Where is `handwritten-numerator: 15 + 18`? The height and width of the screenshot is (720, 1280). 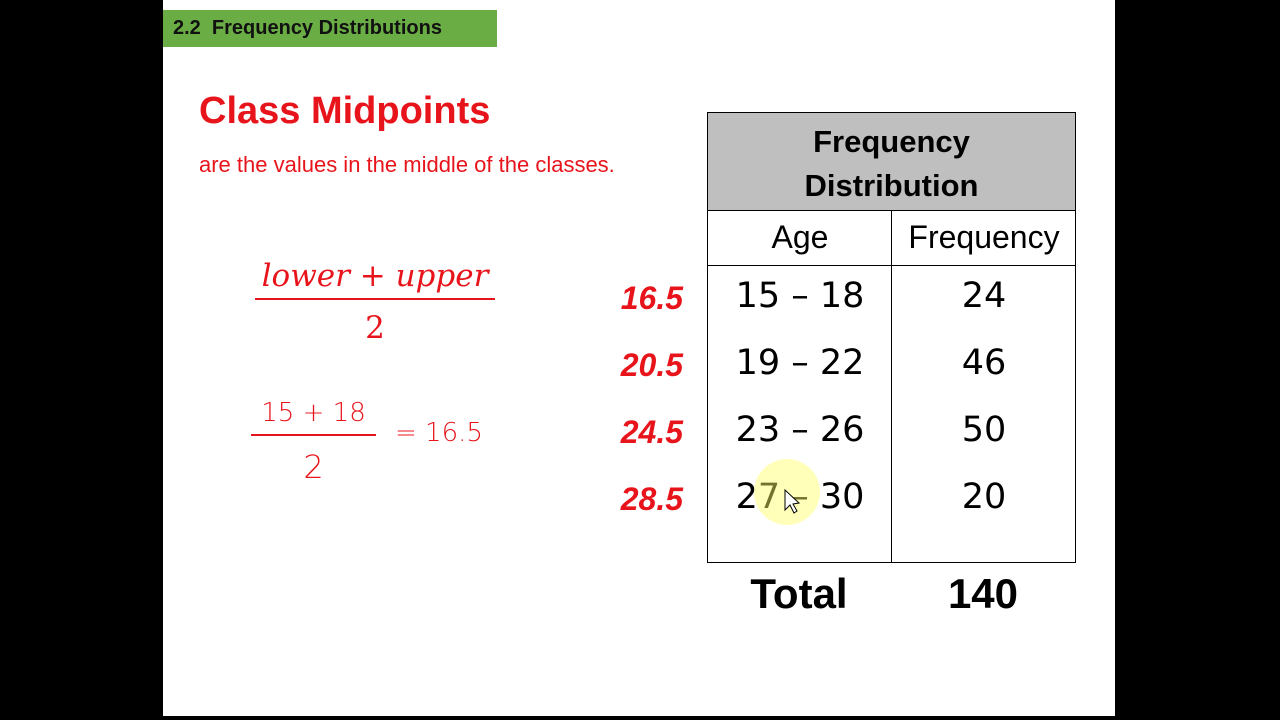 handwritten-numerator: 15 + 18 is located at coordinates (313, 417).